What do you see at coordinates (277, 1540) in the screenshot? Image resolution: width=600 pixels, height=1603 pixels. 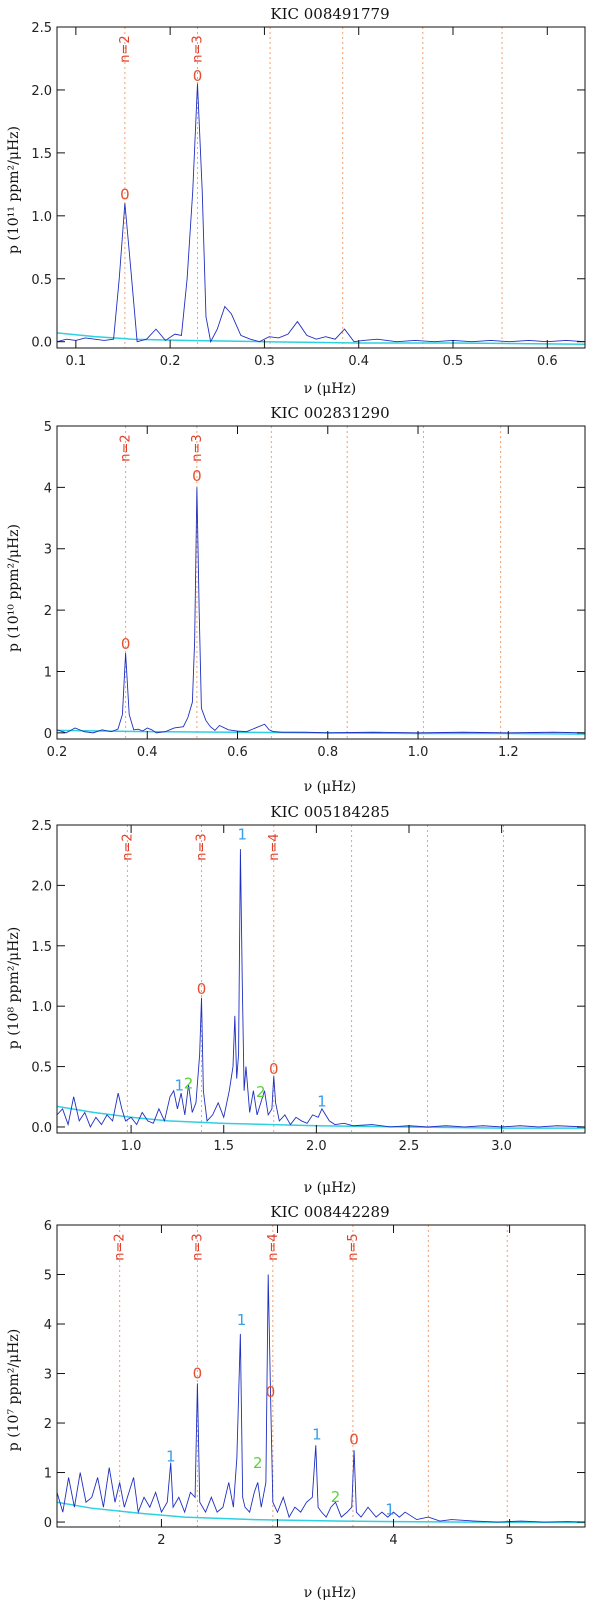 I see `x-tick-label: 3` at bounding box center [277, 1540].